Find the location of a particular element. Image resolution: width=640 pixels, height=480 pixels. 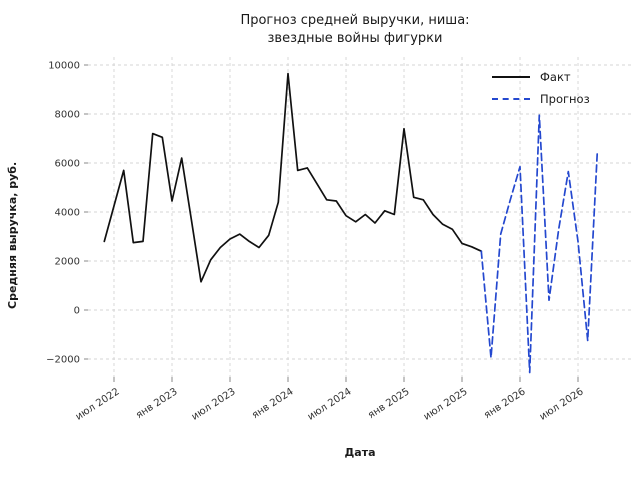

legend-item-forecast: Прогноз is located at coordinates (541, 99).